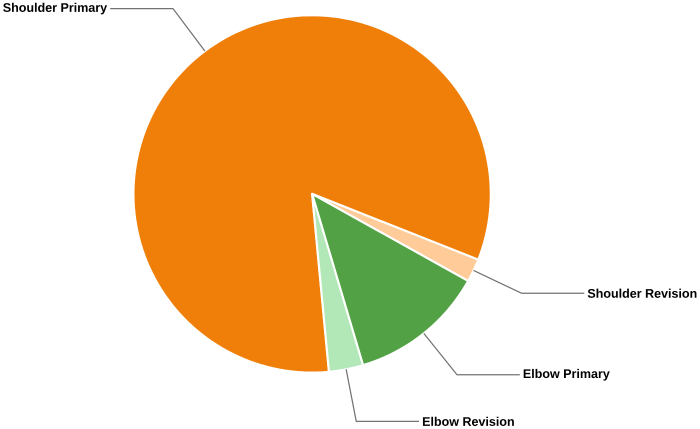 Image resolution: width=700 pixels, height=429 pixels. I want to click on slice-label: Elbow Revision, so click(468, 421).